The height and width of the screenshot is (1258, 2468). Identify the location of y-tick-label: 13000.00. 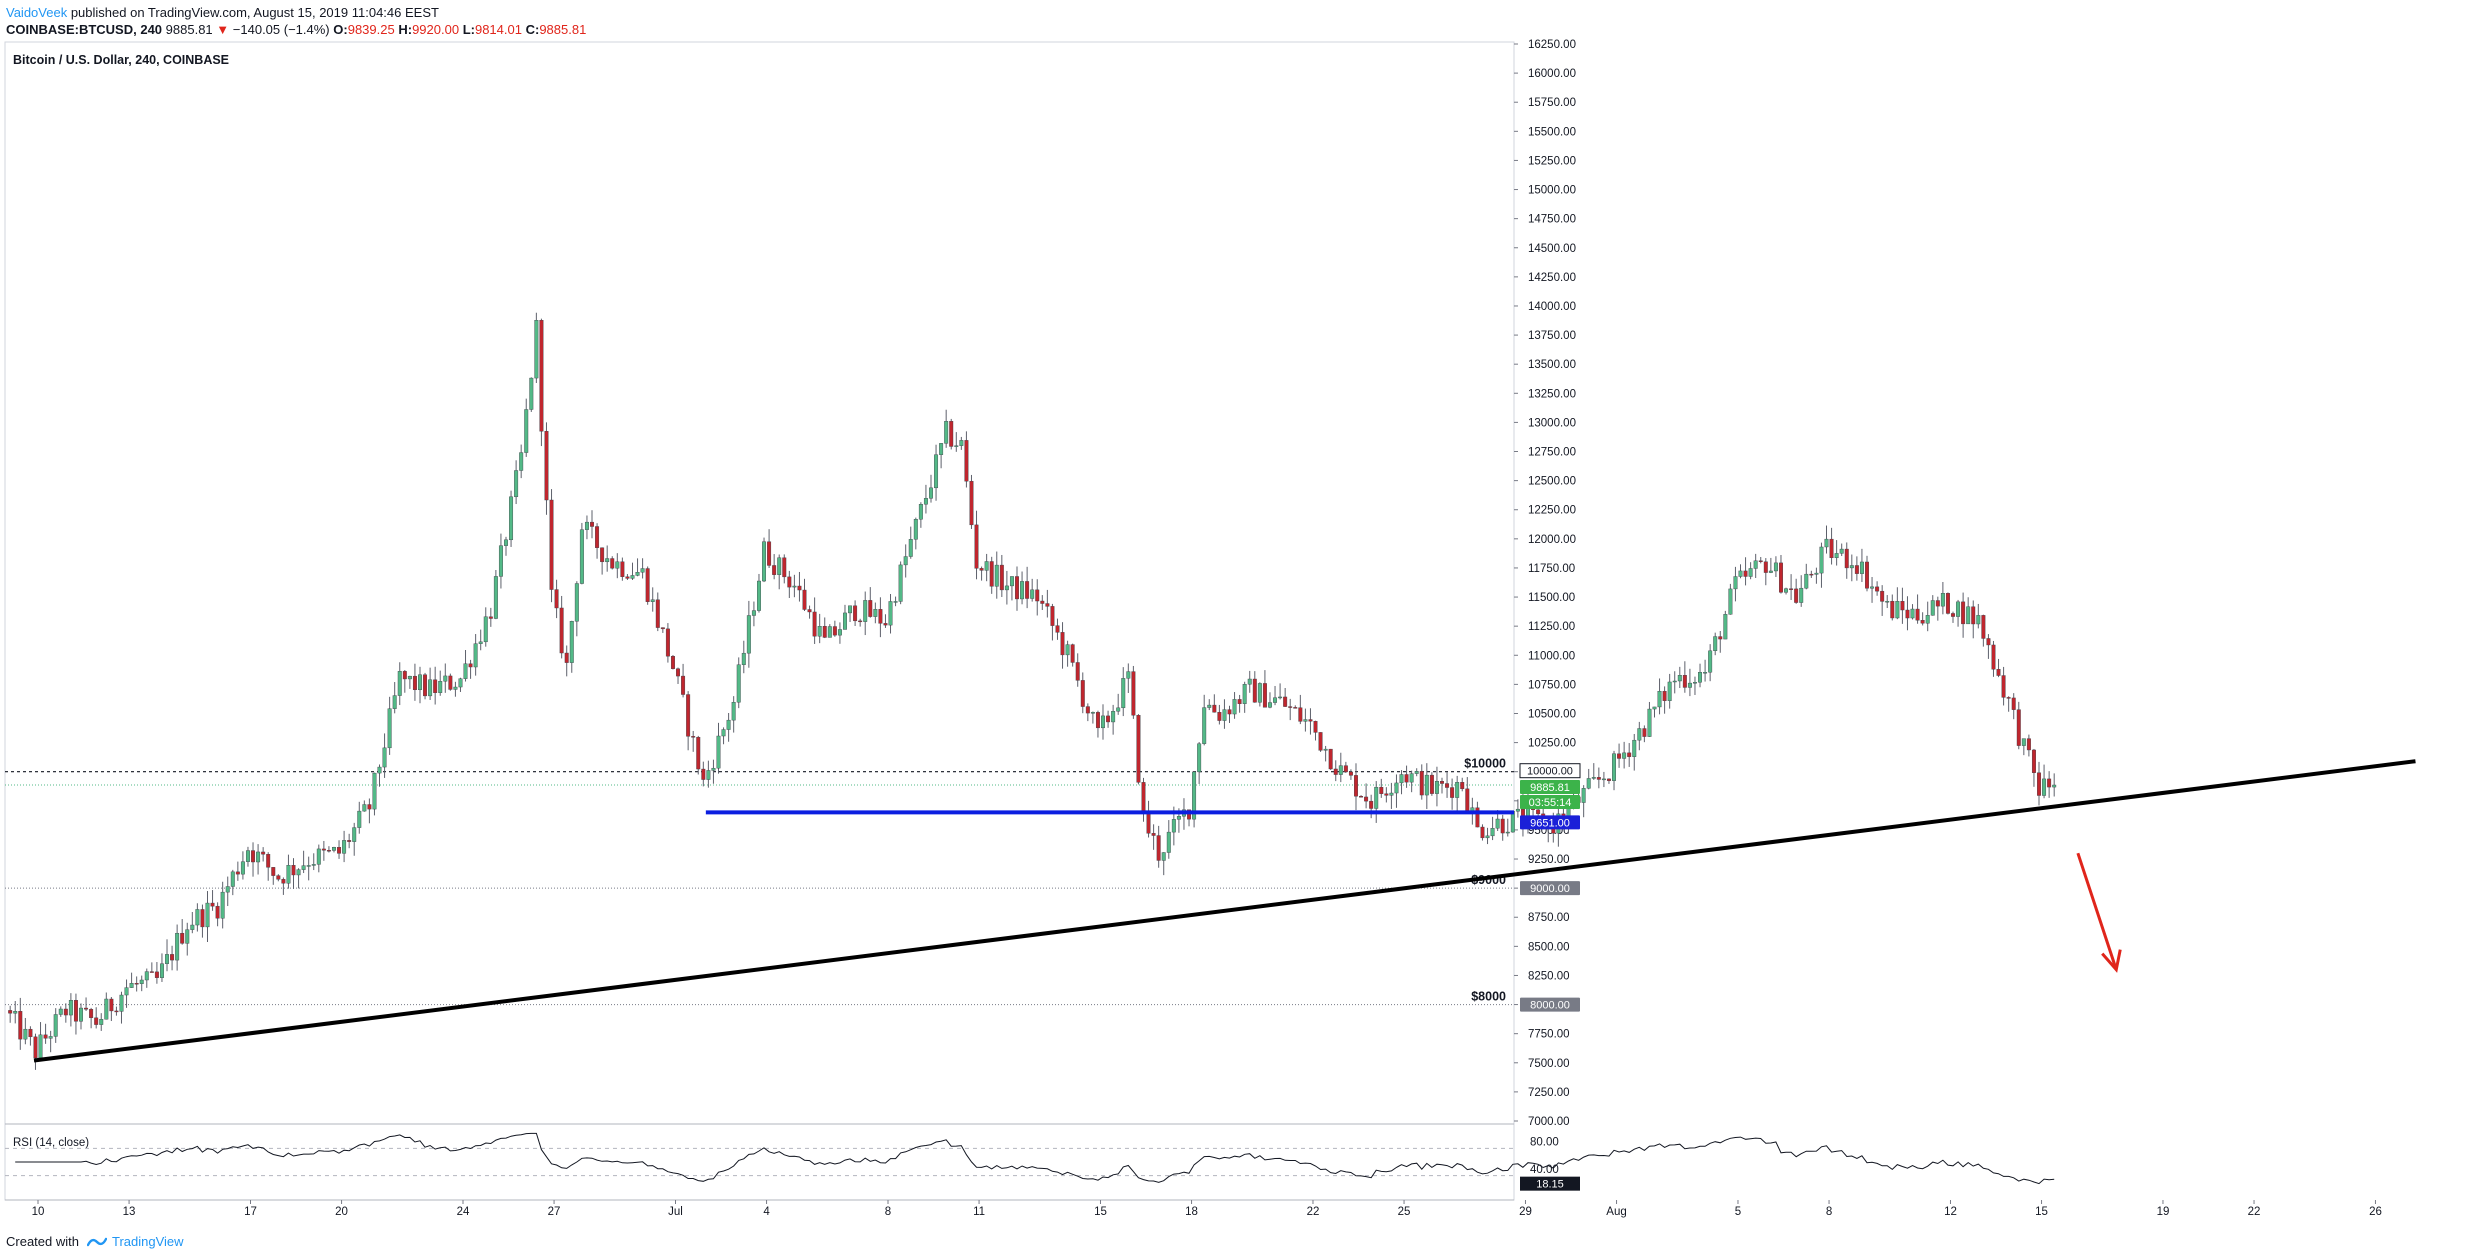
(1552, 423).